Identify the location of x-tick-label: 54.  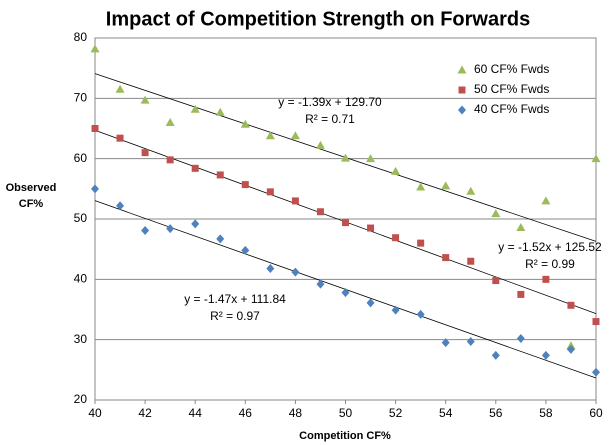
(446, 413).